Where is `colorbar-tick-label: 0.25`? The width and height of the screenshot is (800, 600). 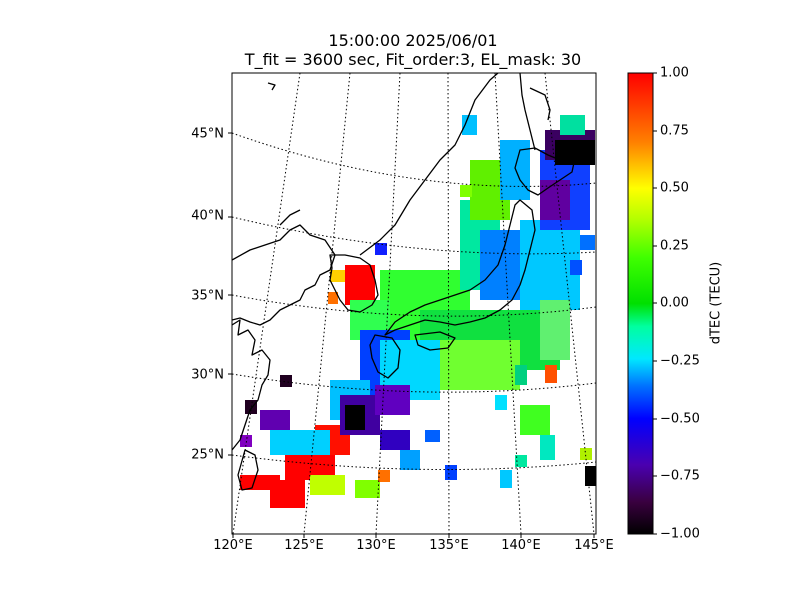 colorbar-tick-label: 0.25 is located at coordinates (674, 246).